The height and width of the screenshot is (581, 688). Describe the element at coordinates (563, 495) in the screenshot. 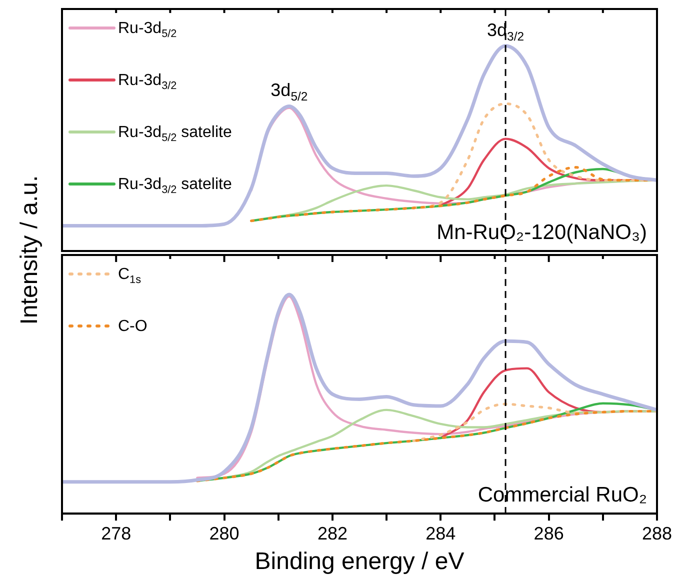

I see `annotation: Commercial RuO₂` at that location.